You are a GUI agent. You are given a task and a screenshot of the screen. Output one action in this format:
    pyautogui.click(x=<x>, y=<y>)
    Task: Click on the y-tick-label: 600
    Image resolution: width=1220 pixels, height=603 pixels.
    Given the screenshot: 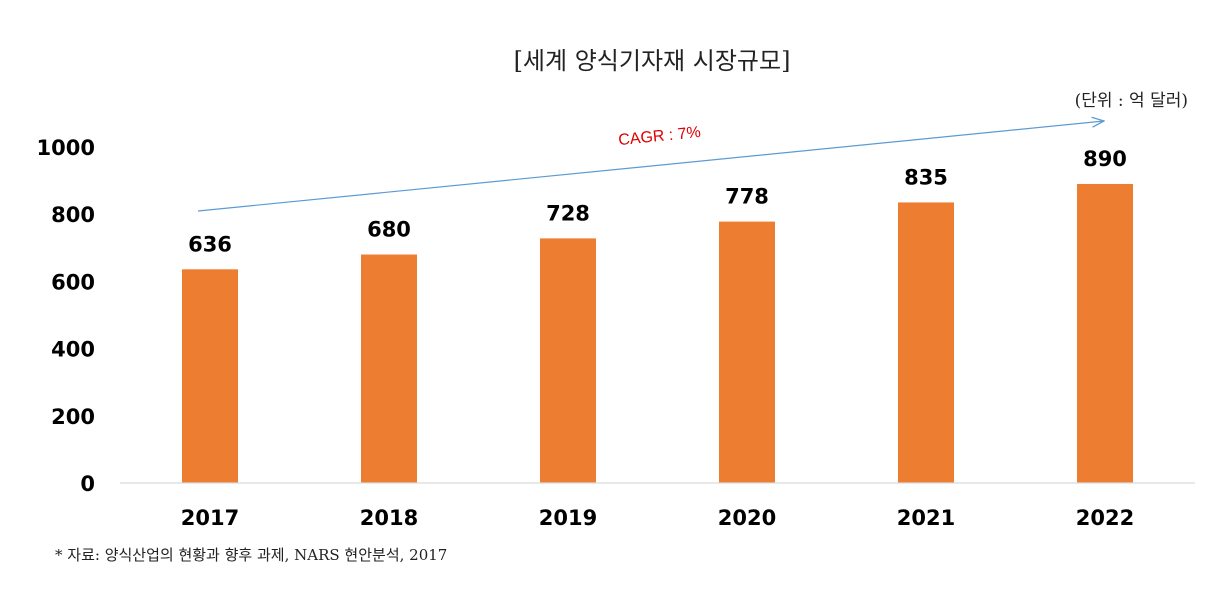 What is the action you would take?
    pyautogui.click(x=73, y=282)
    